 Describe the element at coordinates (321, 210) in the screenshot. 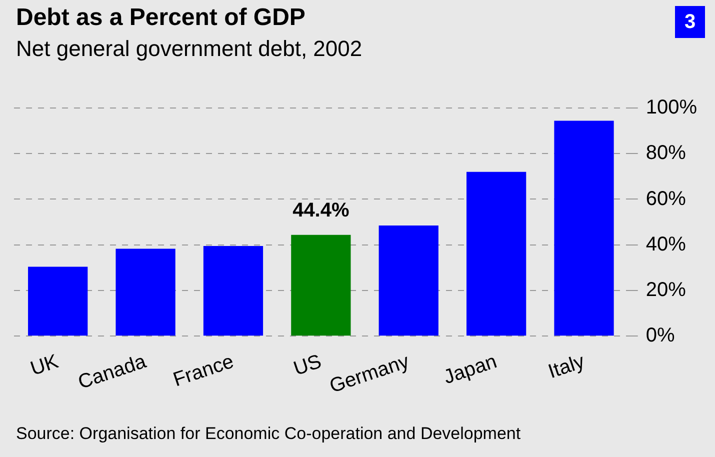

I see `data-label: 44.4%` at that location.